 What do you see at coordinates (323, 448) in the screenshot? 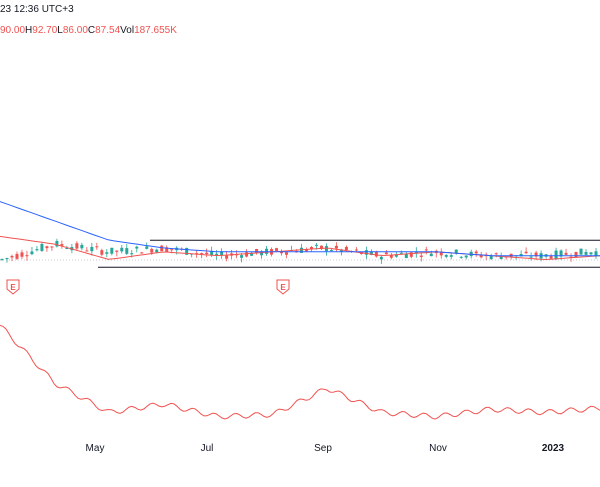
I see `x-tick-label: Sep` at bounding box center [323, 448].